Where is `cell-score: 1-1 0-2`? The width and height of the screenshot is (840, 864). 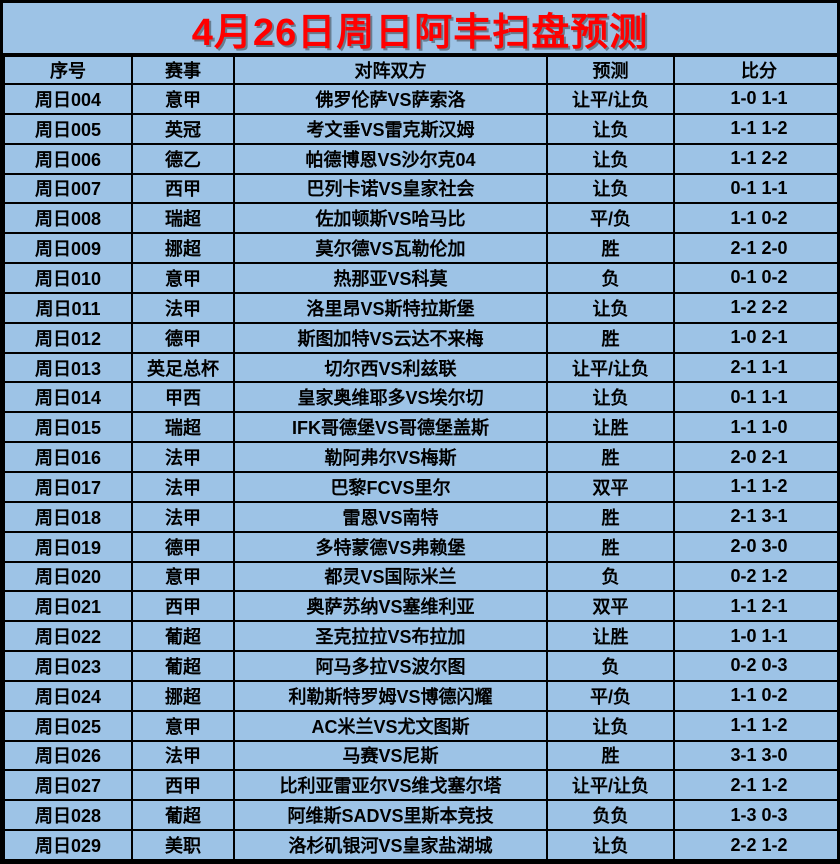
cell-score: 1-1 0-2 is located at coordinates (755, 218).